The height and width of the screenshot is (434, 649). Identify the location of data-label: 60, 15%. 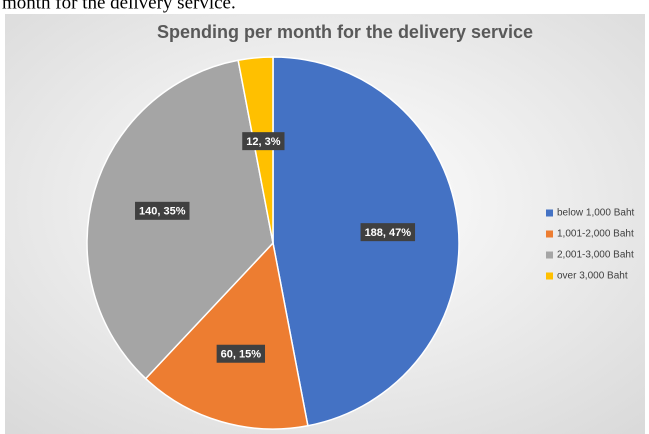
(241, 353).